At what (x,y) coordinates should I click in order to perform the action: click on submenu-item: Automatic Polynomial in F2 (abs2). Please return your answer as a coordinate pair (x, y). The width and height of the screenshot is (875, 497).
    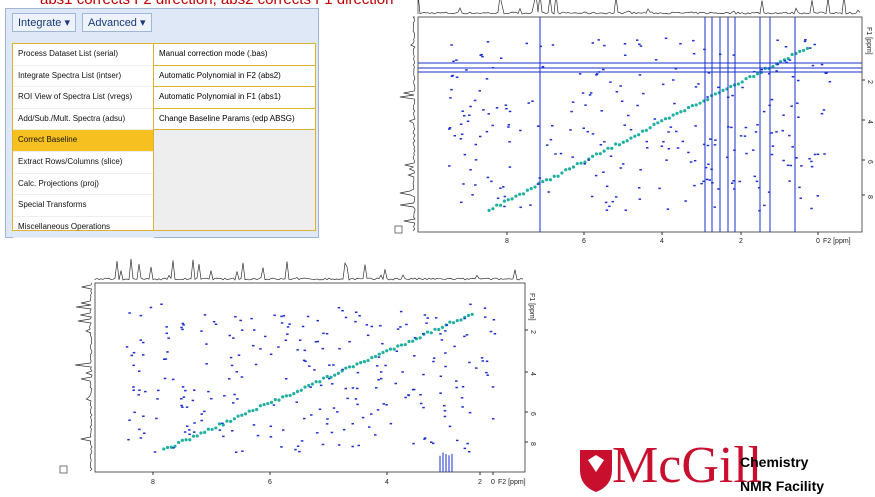
    Looking at the image, I should click on (234, 76).